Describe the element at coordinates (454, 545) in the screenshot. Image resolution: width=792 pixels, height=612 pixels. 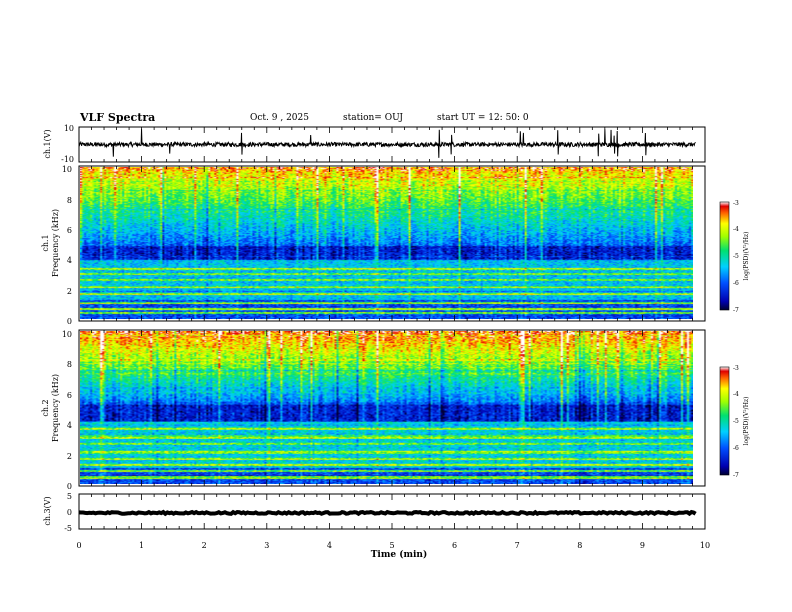
I see `time-tick-label-6: 6` at that location.